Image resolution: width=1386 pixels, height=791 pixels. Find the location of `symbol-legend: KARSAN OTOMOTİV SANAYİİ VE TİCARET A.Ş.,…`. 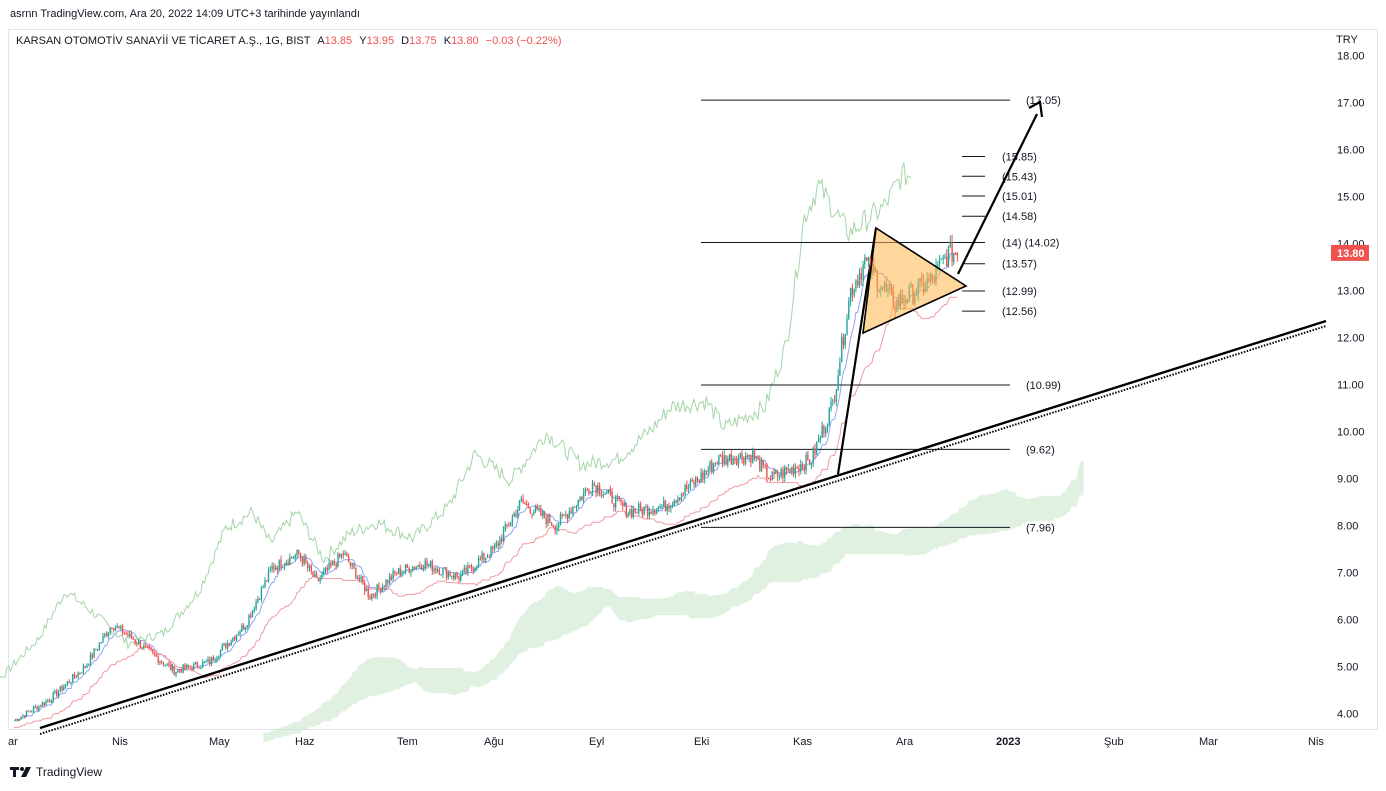

symbol-legend: KARSAN OTOMOTİV SANAYİİ VE TİCARET A.Ş.,… is located at coordinates (289, 41).